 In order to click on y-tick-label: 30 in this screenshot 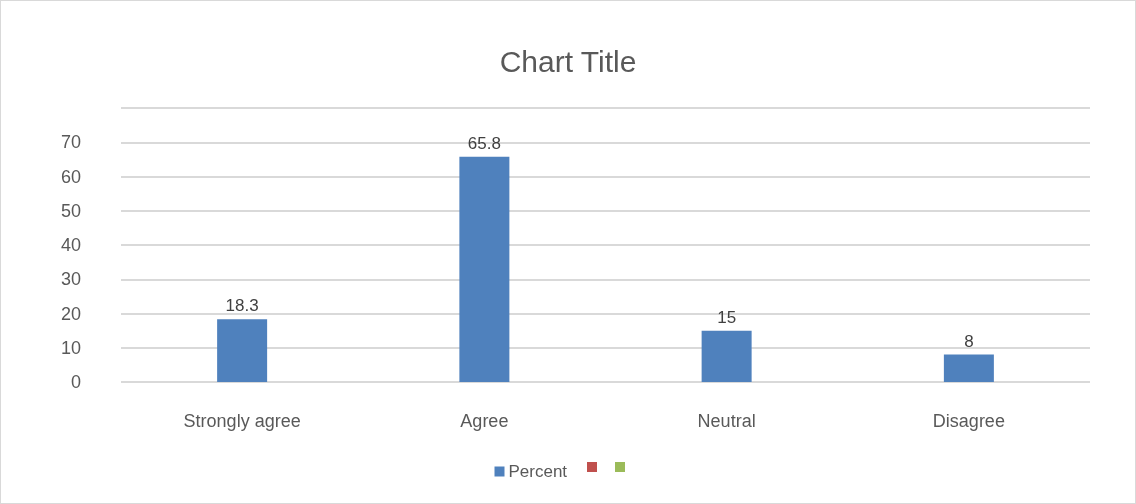, I will do `click(70, 279)`.